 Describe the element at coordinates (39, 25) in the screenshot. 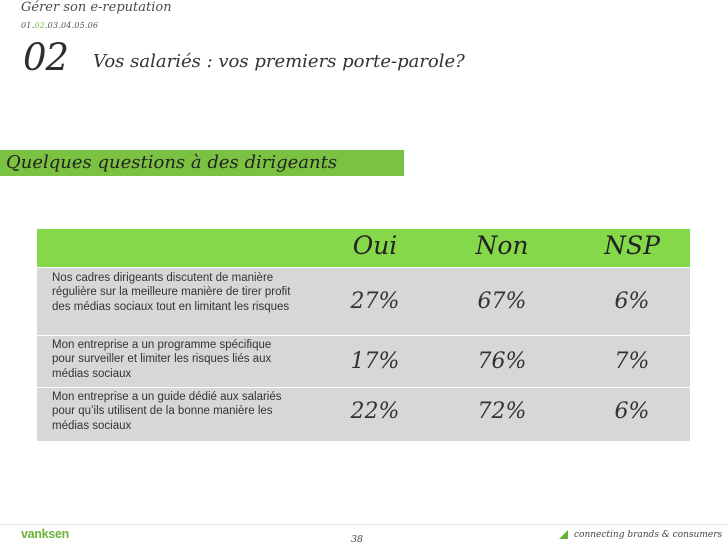

I see `chapter-index-active: 02` at that location.